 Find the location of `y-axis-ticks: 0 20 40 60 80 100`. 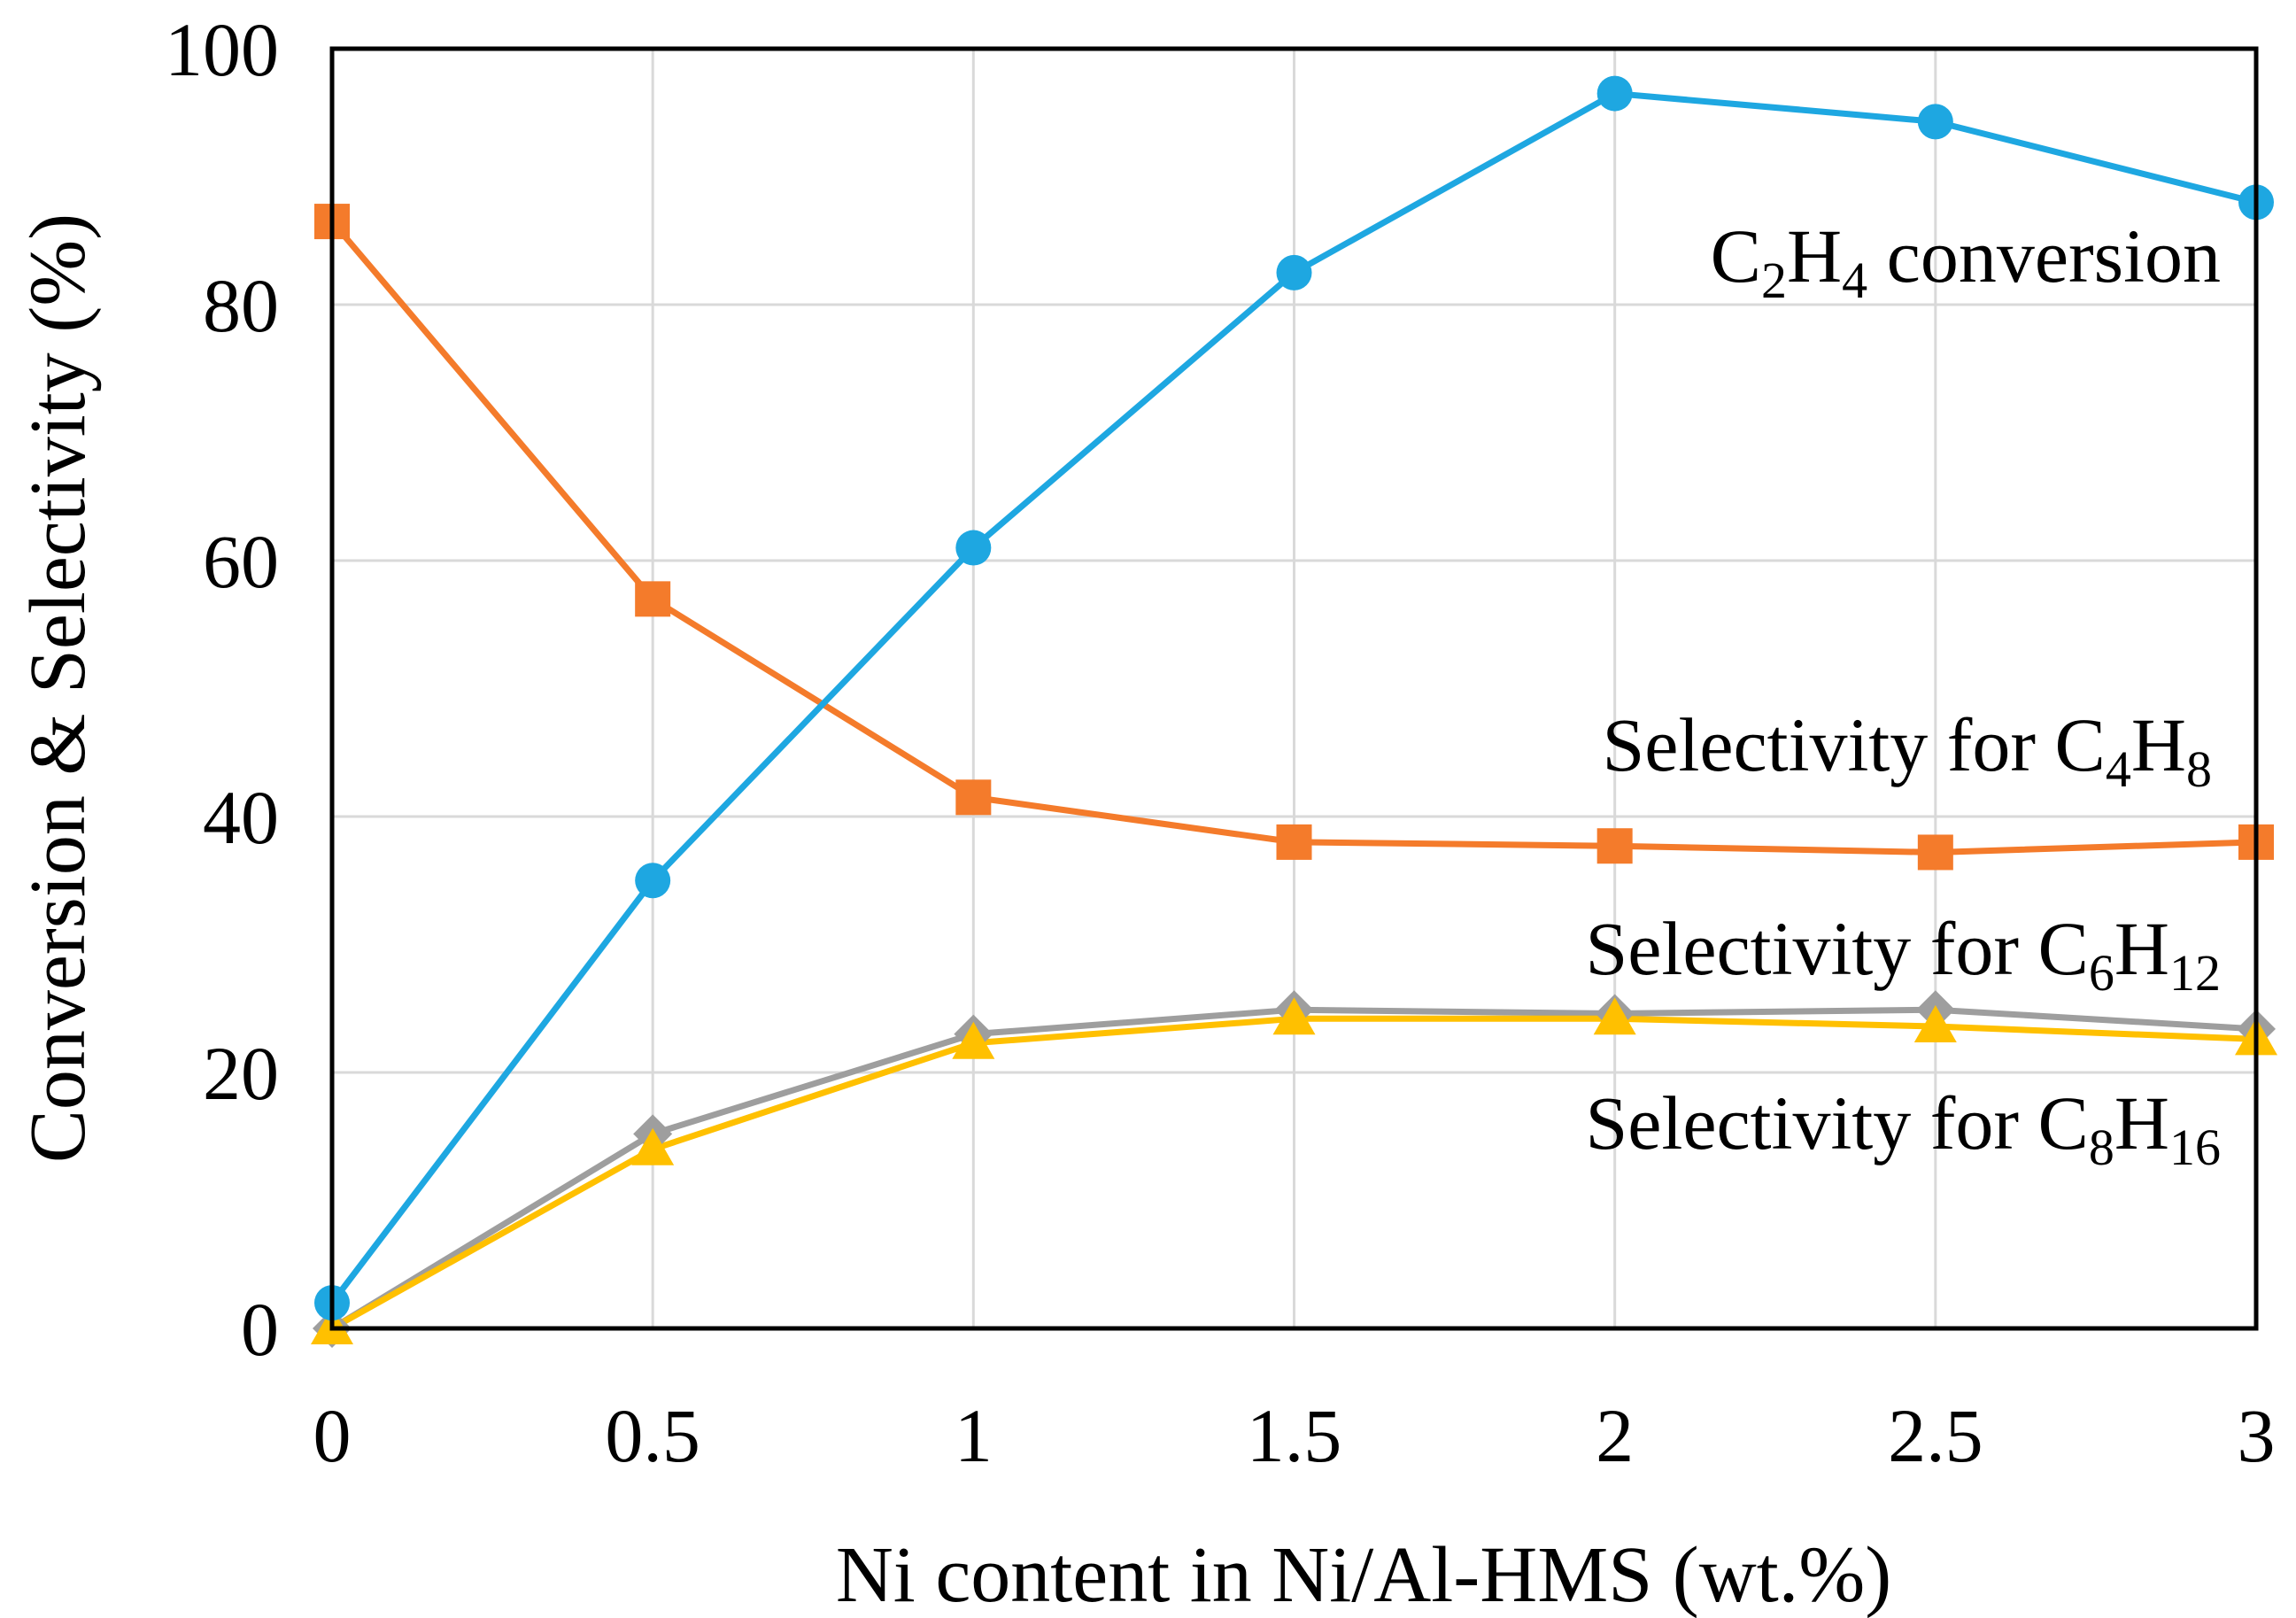

y-axis-ticks: 0 20 40 60 80 100 is located at coordinates (222, 689).